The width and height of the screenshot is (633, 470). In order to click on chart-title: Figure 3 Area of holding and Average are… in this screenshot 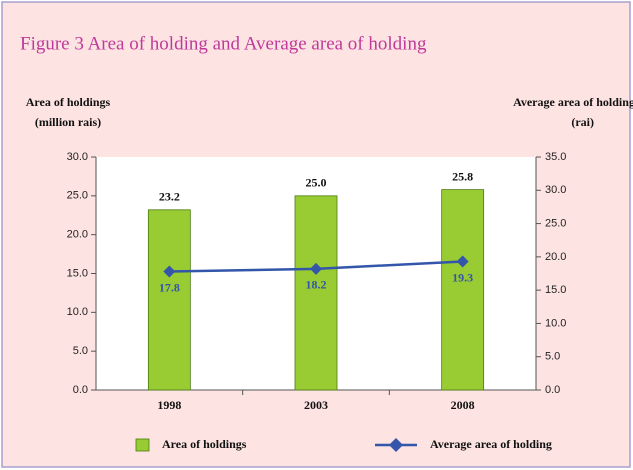, I will do `click(223, 43)`.